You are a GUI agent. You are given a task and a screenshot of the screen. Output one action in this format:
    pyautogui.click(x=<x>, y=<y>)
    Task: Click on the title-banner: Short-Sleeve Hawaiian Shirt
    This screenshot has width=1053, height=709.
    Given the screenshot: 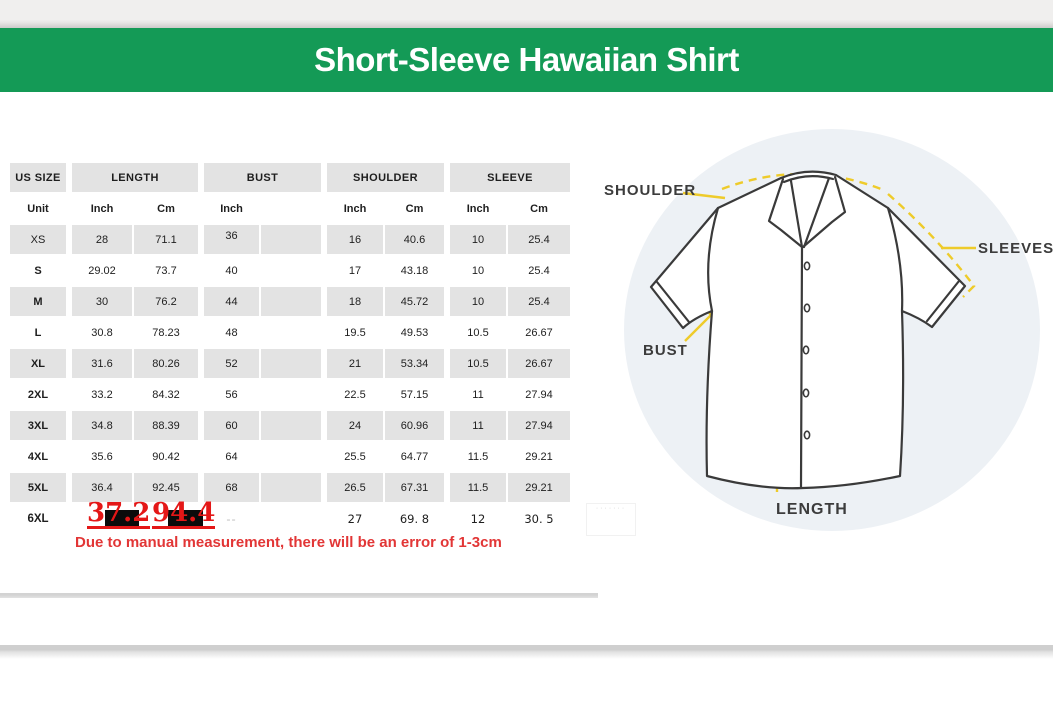 What is the action you would take?
    pyautogui.click(x=526, y=60)
    